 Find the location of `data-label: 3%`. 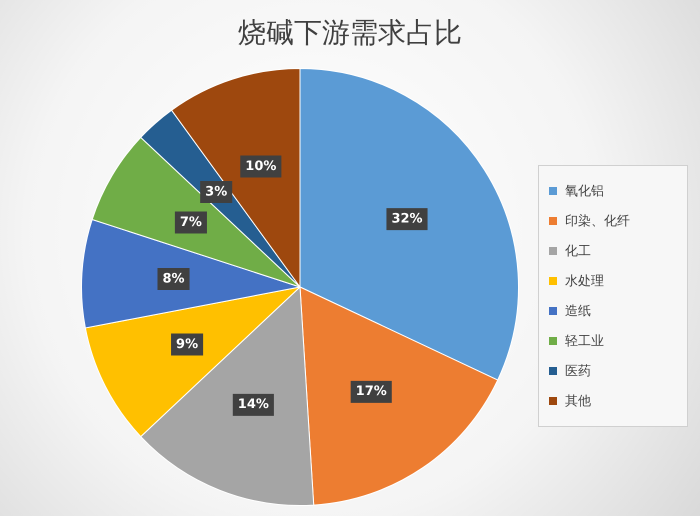

data-label: 3% is located at coordinates (216, 192).